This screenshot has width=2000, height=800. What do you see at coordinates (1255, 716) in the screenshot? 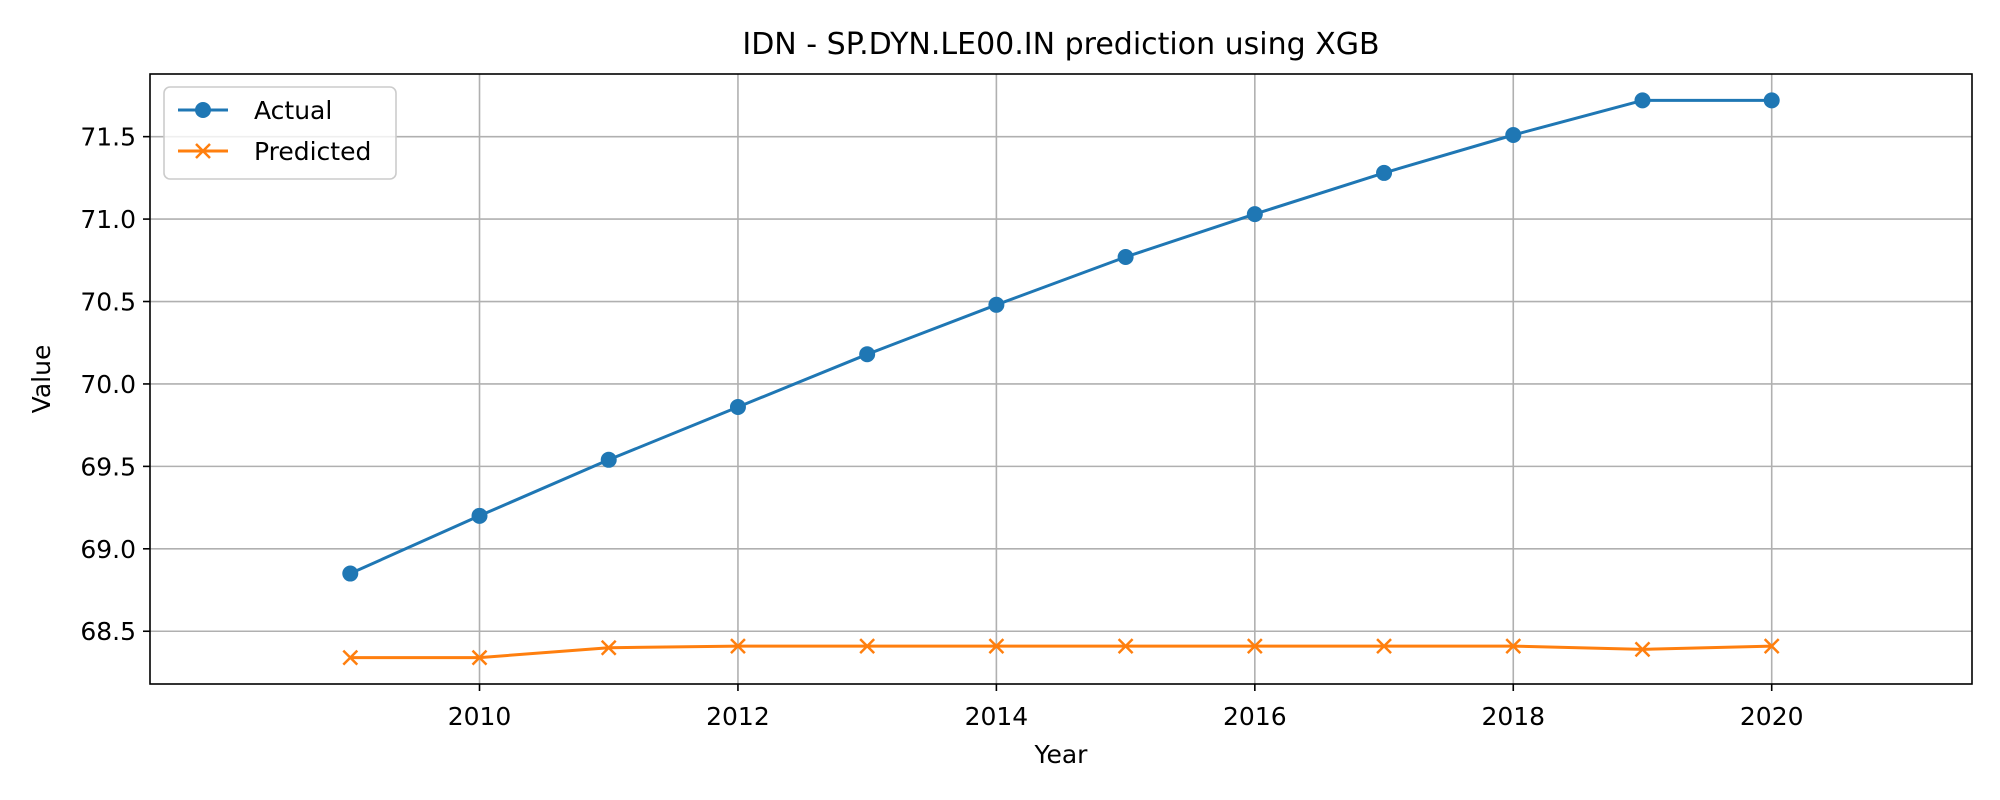
I see `x-tick-label: 2016` at bounding box center [1255, 716].